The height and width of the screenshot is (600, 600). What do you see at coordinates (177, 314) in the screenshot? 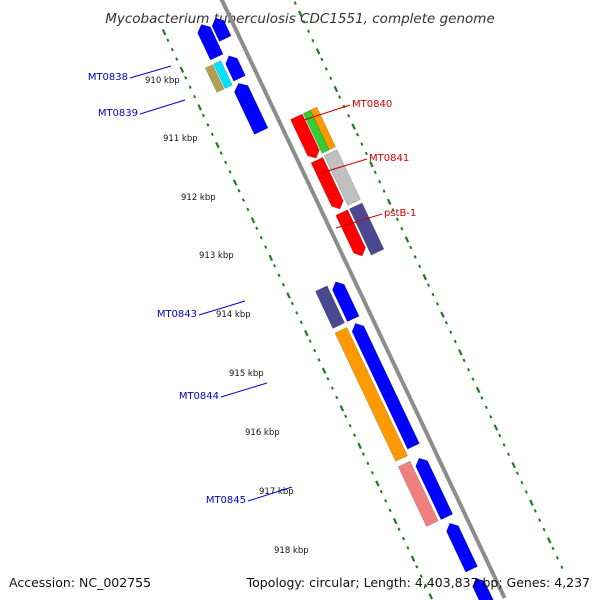
I see `gene-label-mt0843: MT0843` at bounding box center [177, 314].